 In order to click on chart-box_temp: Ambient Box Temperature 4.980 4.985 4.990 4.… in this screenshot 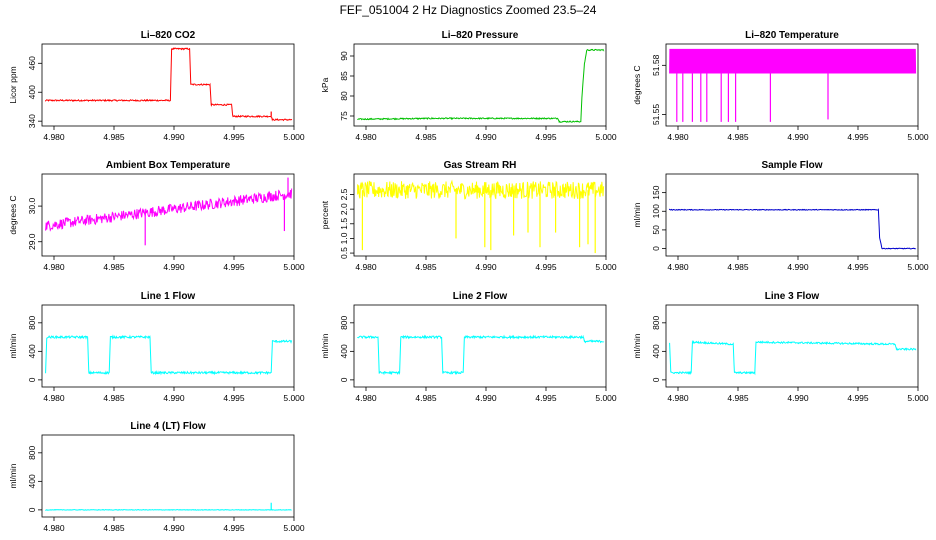, I will do `click(156, 216)`.